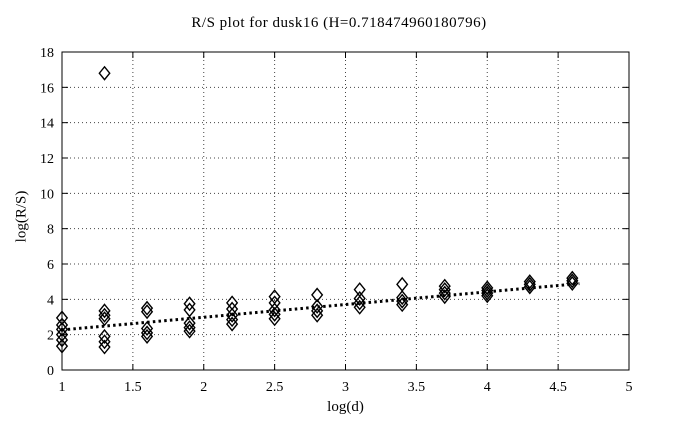  I want to click on y-tick-label: 8, so click(50, 230).